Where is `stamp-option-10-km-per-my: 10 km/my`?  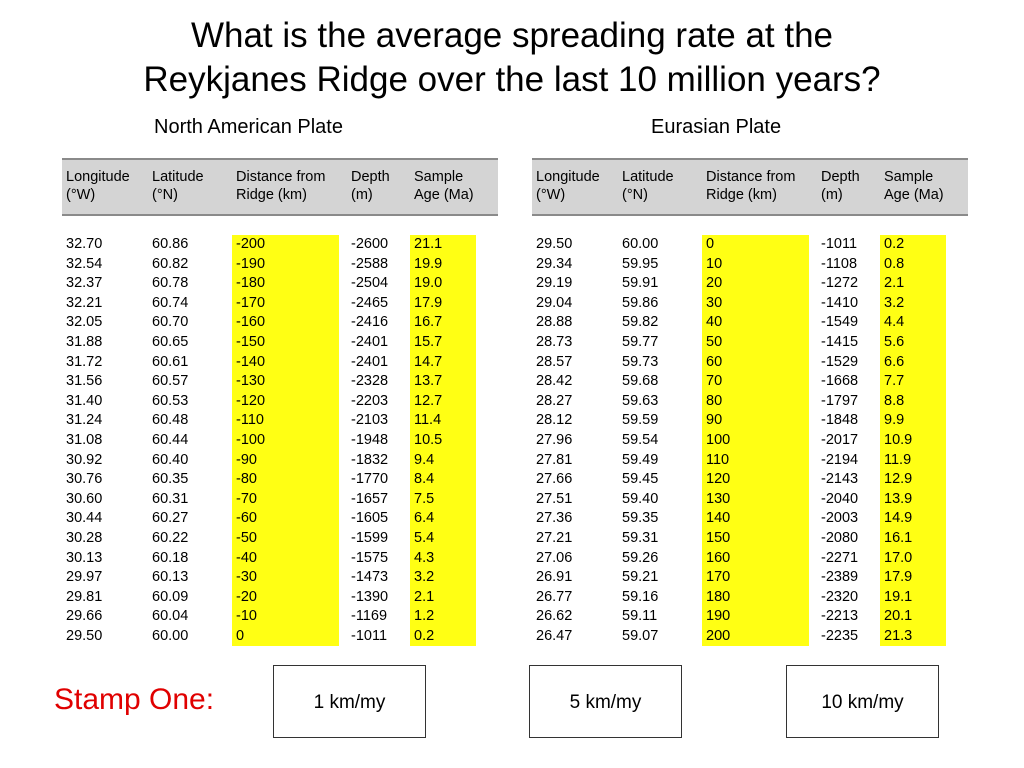 stamp-option-10-km-per-my: 10 km/my is located at coordinates (862, 701).